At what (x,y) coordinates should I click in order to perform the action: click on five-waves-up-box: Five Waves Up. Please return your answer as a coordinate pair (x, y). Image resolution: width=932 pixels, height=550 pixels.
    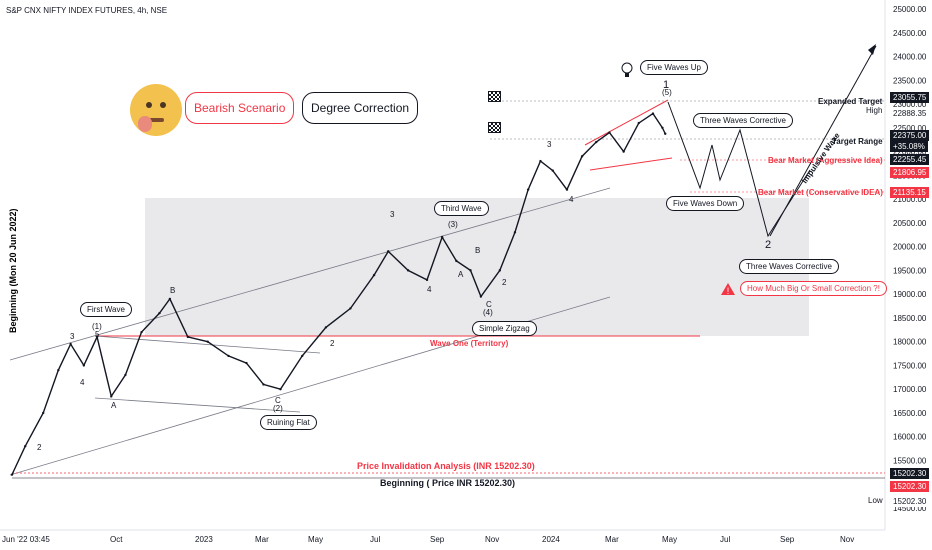
    Looking at the image, I should click on (674, 67).